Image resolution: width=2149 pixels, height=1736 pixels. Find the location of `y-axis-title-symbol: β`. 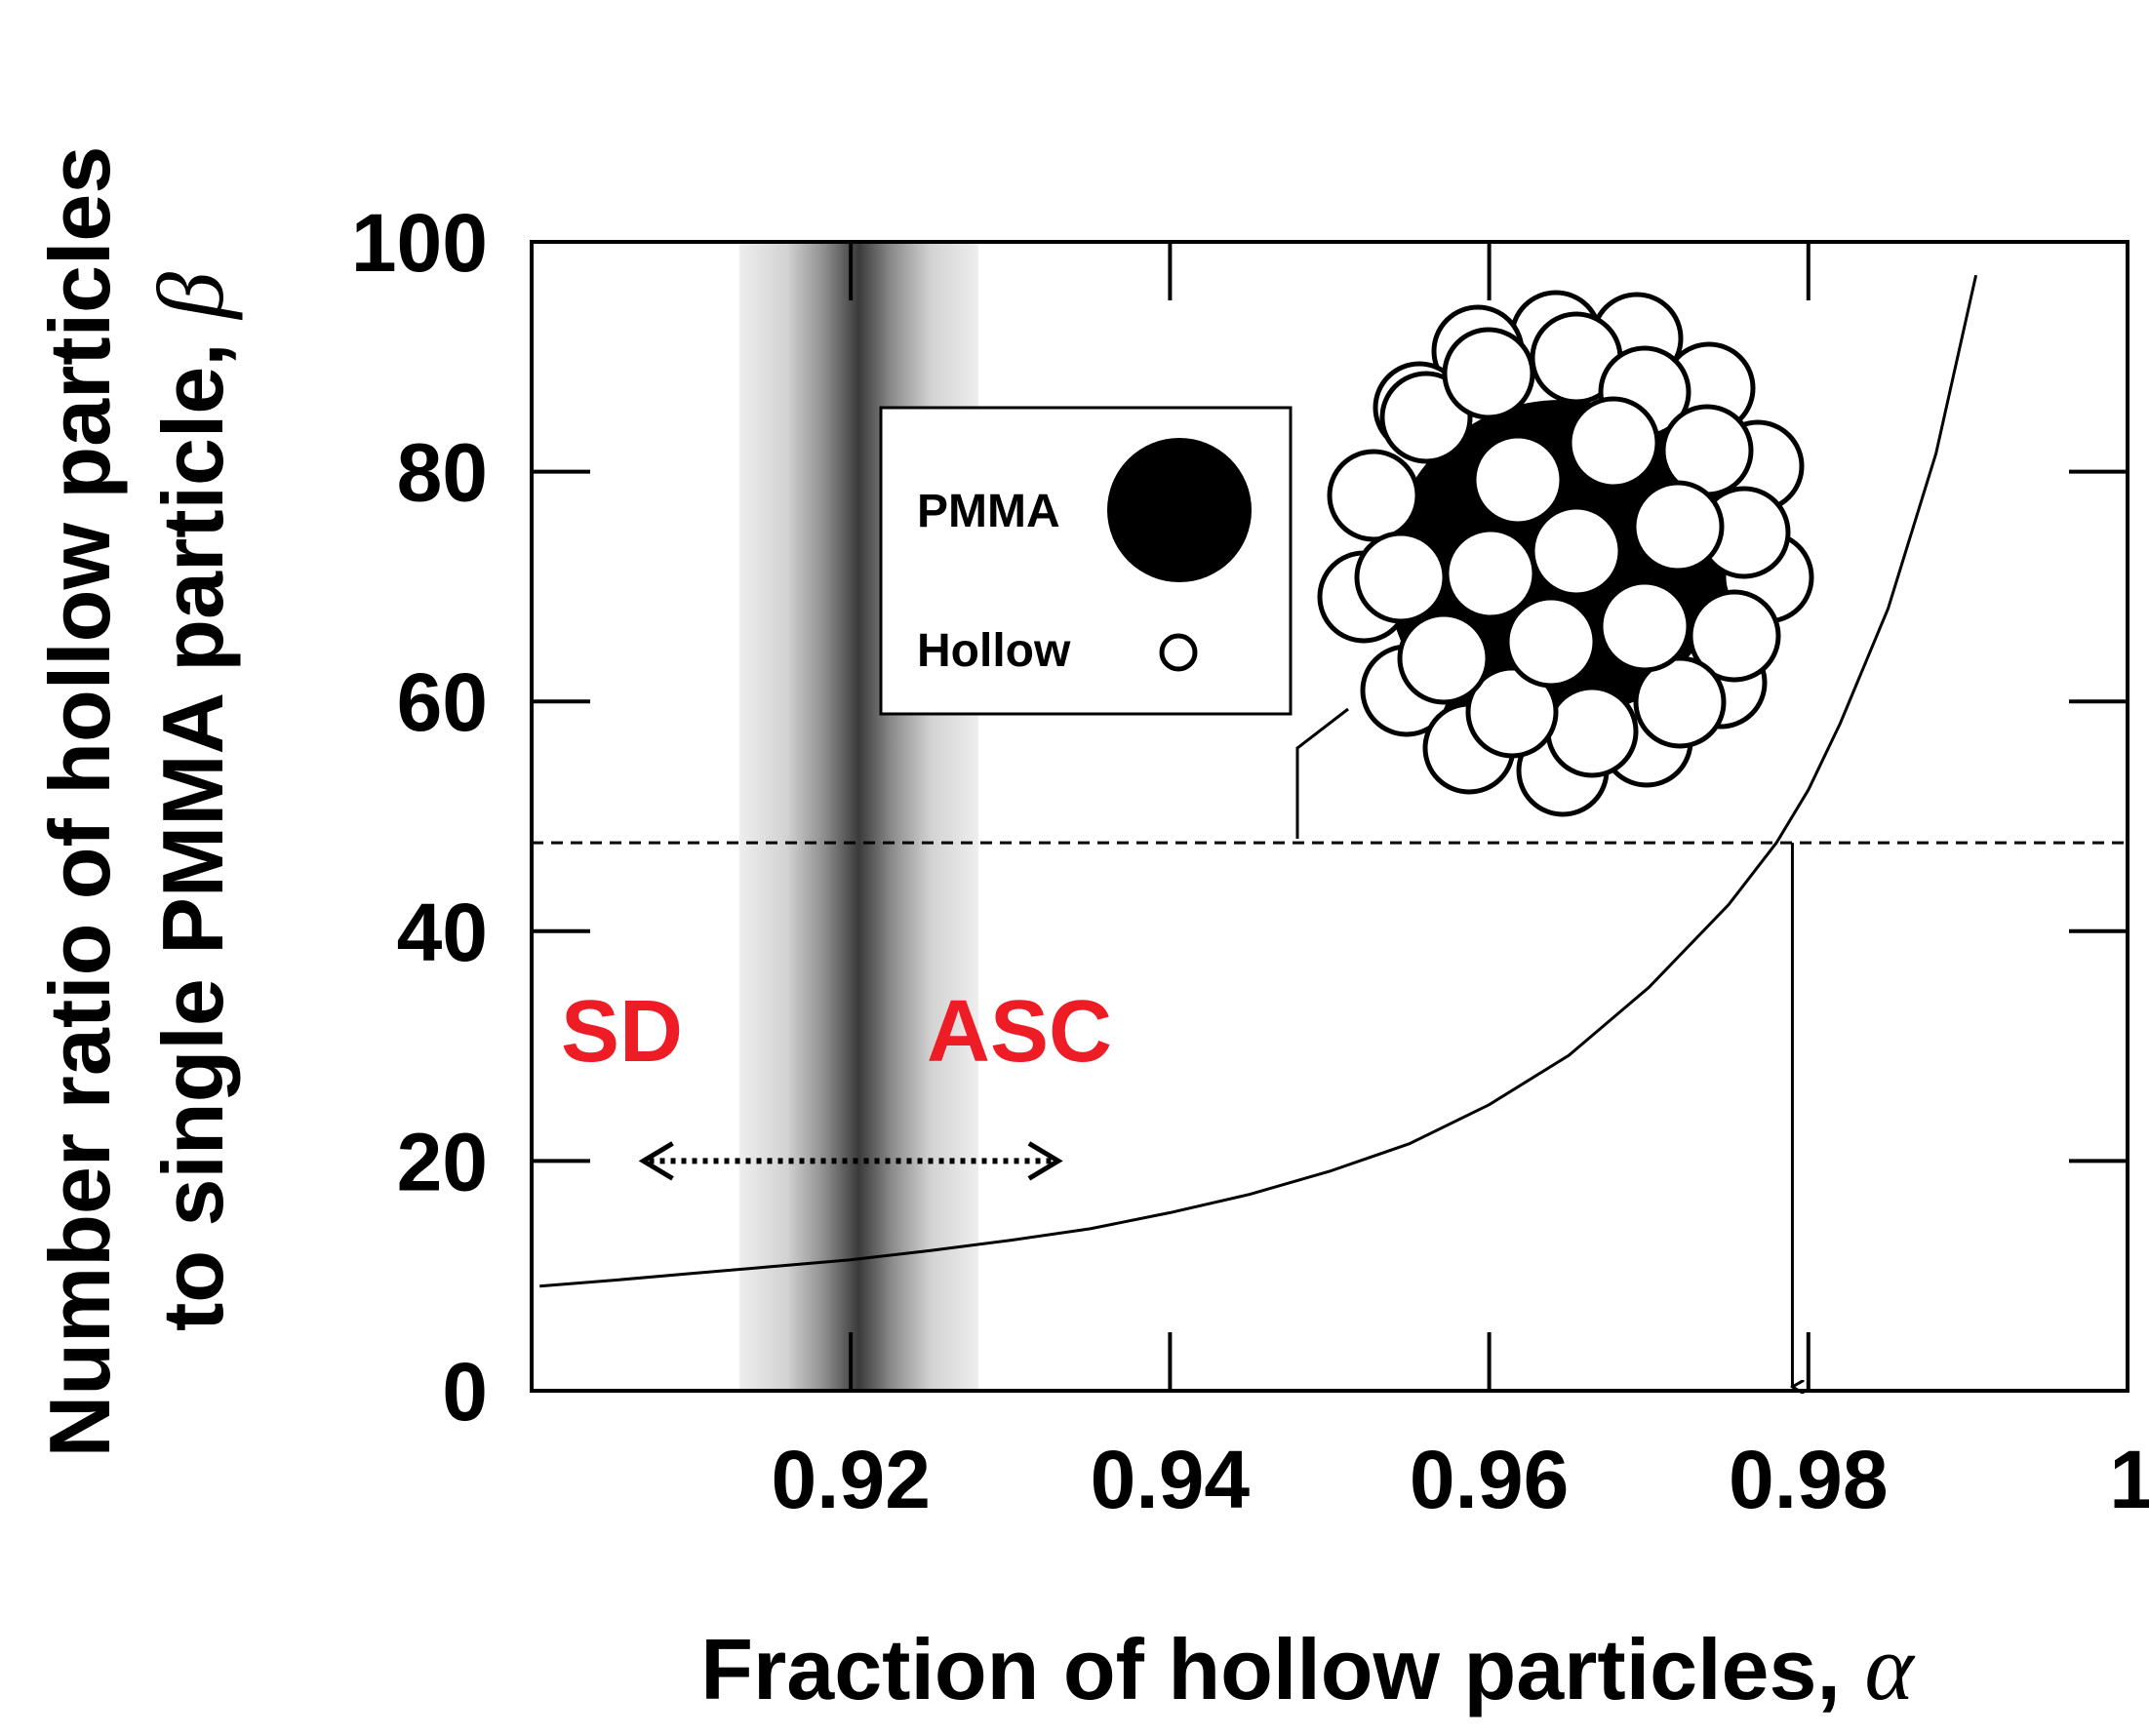

y-axis-title-symbol: β is located at coordinates (191, 296).